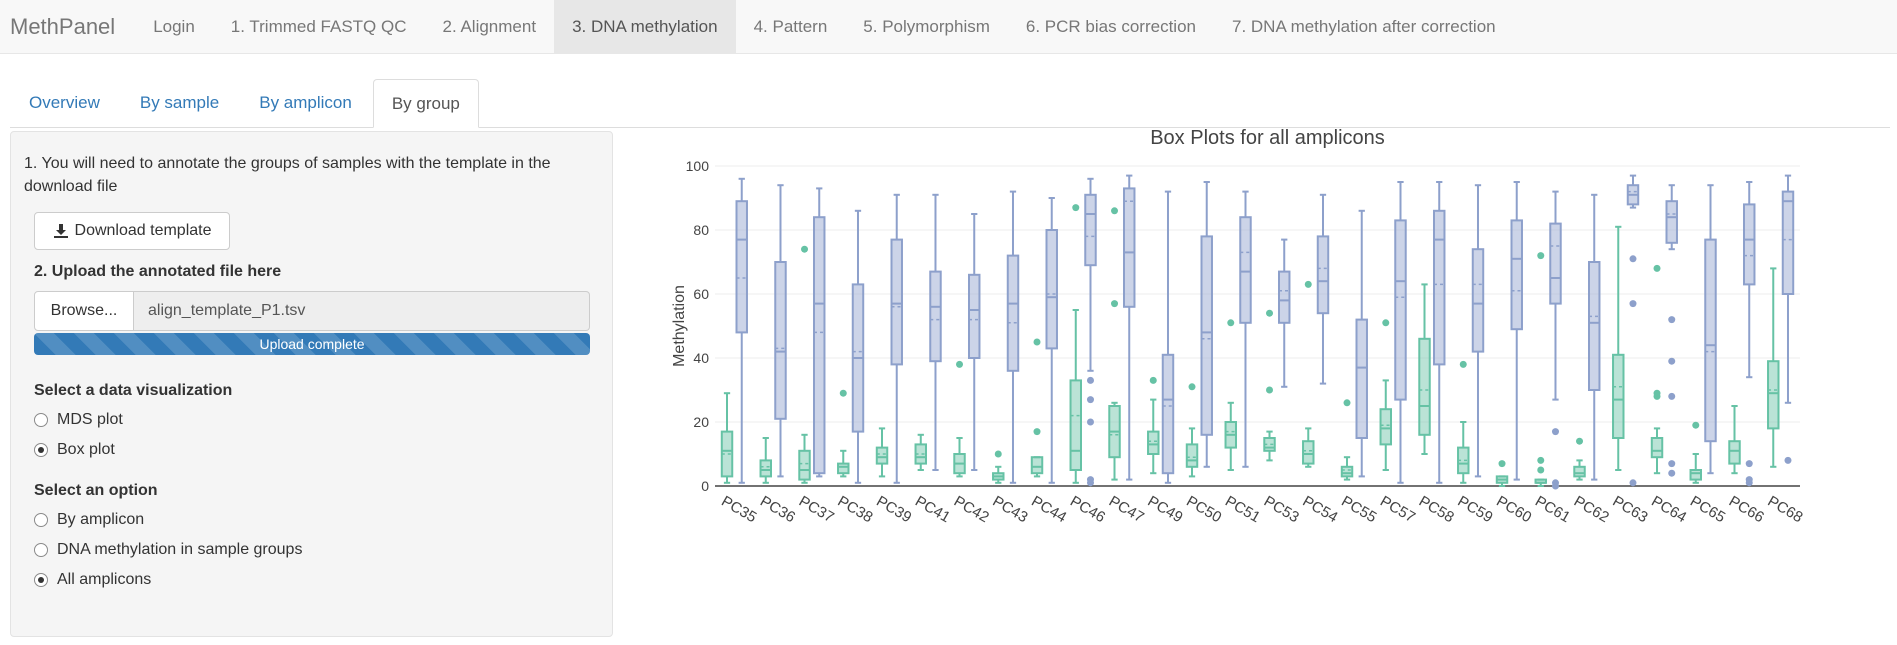 Image resolution: width=1897 pixels, height=645 pixels. I want to click on x-tick-label: PC53, so click(1281, 509).